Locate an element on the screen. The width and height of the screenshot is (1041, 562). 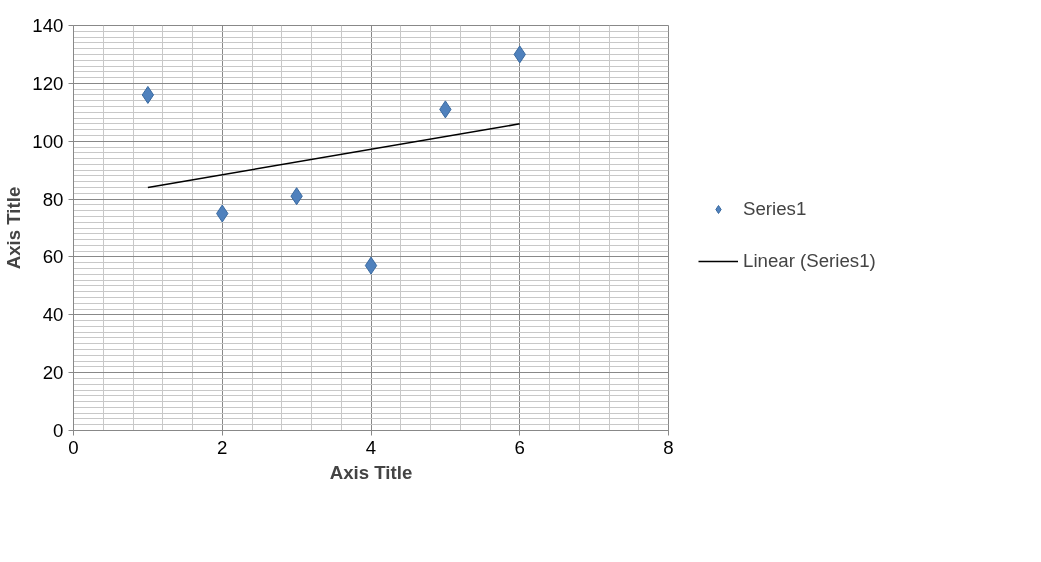
y-tick-label: 100 is located at coordinates (48, 141).